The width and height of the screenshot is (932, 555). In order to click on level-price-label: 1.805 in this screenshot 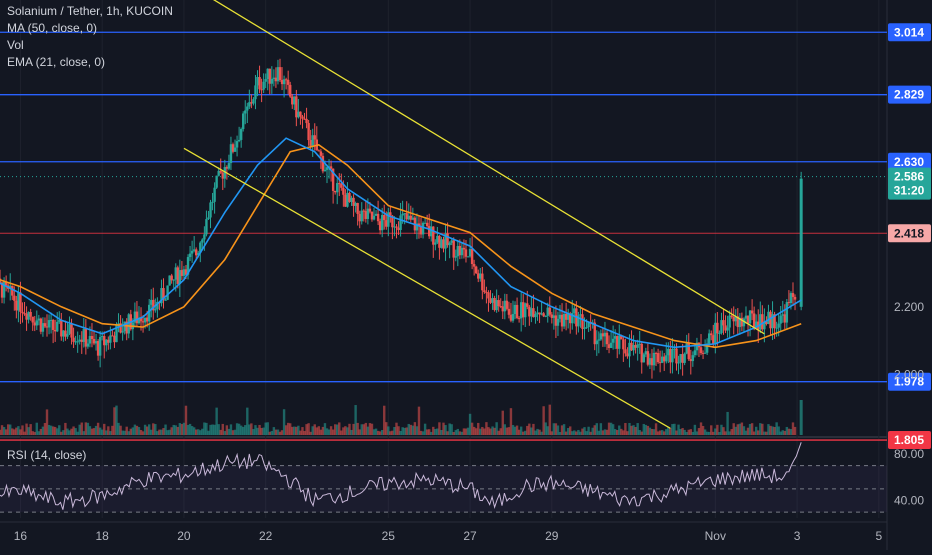, I will do `click(909, 440)`.